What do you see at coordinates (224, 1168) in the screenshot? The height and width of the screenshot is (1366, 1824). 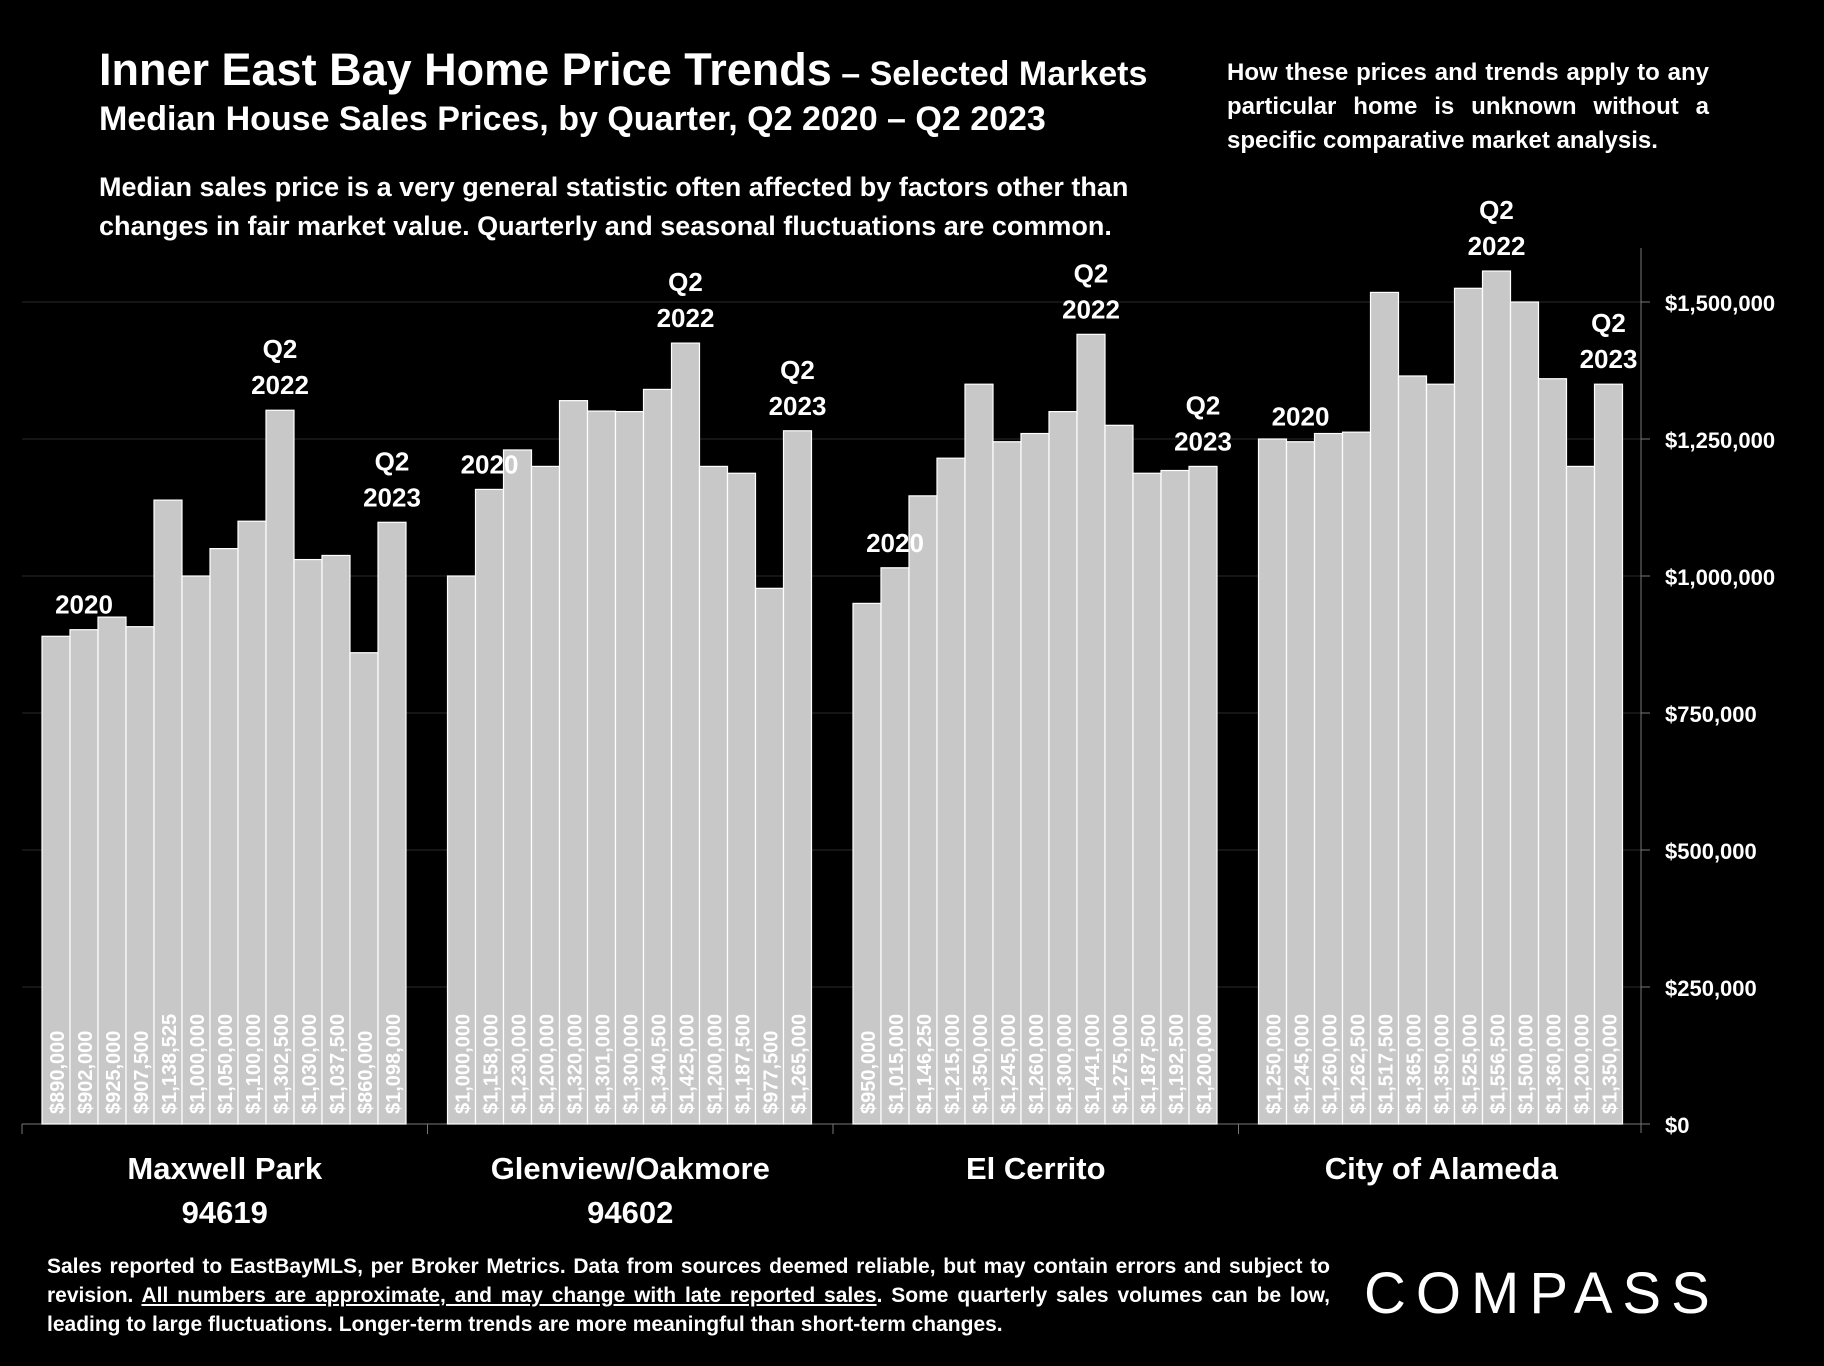 I see `group-label: Maxwell Park` at bounding box center [224, 1168].